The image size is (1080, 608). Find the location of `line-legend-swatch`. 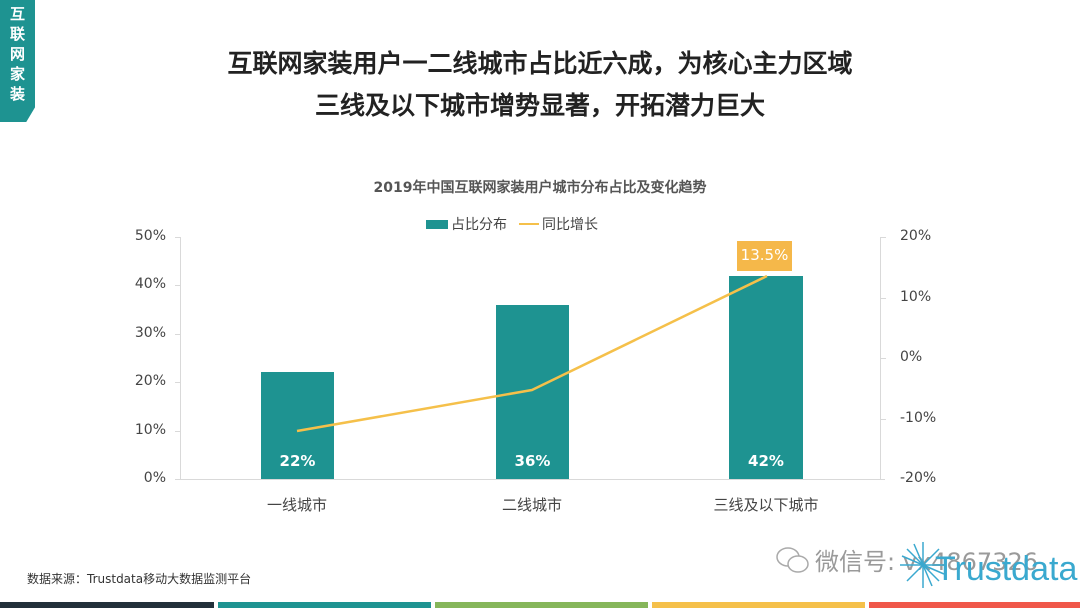

line-legend-swatch is located at coordinates (529, 224).